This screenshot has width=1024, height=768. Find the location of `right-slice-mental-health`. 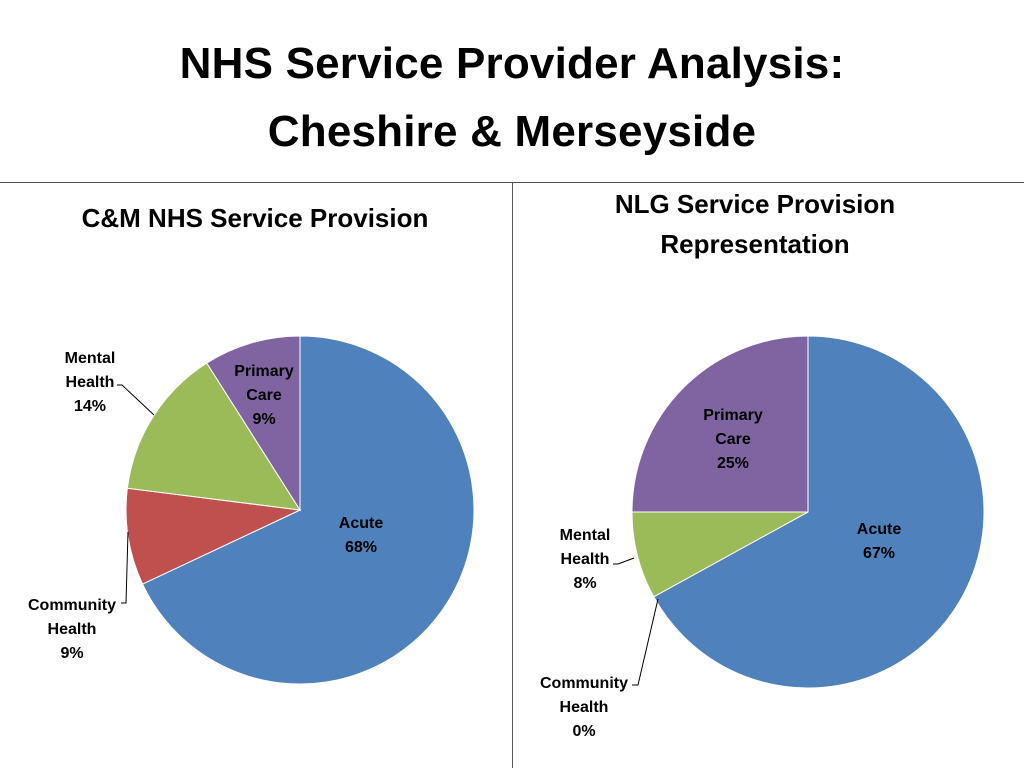

right-slice-mental-health is located at coordinates (720, 554).